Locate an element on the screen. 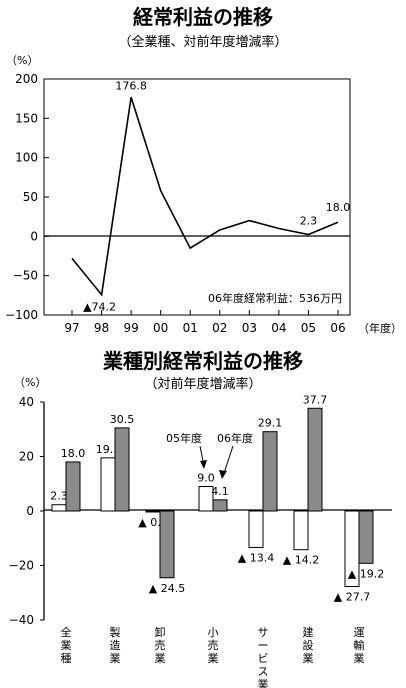  chart1-note: 06年度経常利益：536万円 is located at coordinates (275, 298).